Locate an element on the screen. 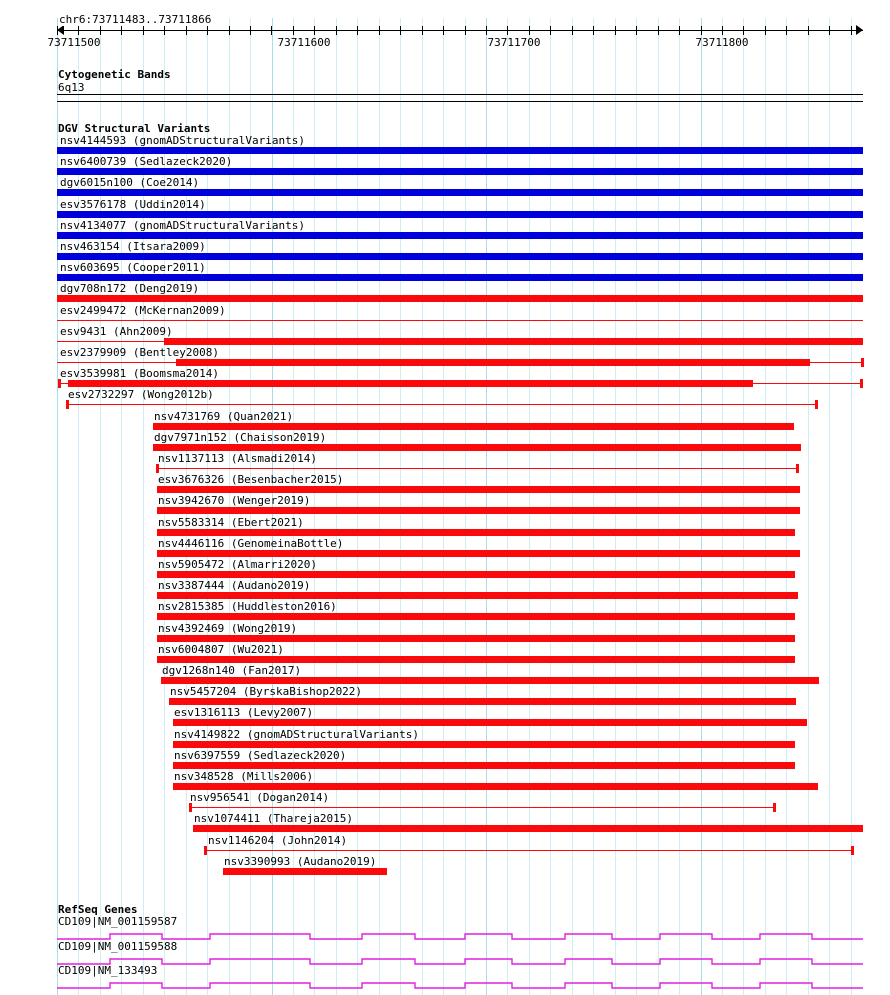  dgv-variant-row: nsv603695 (Cooper2011) is located at coordinates (445, 271).